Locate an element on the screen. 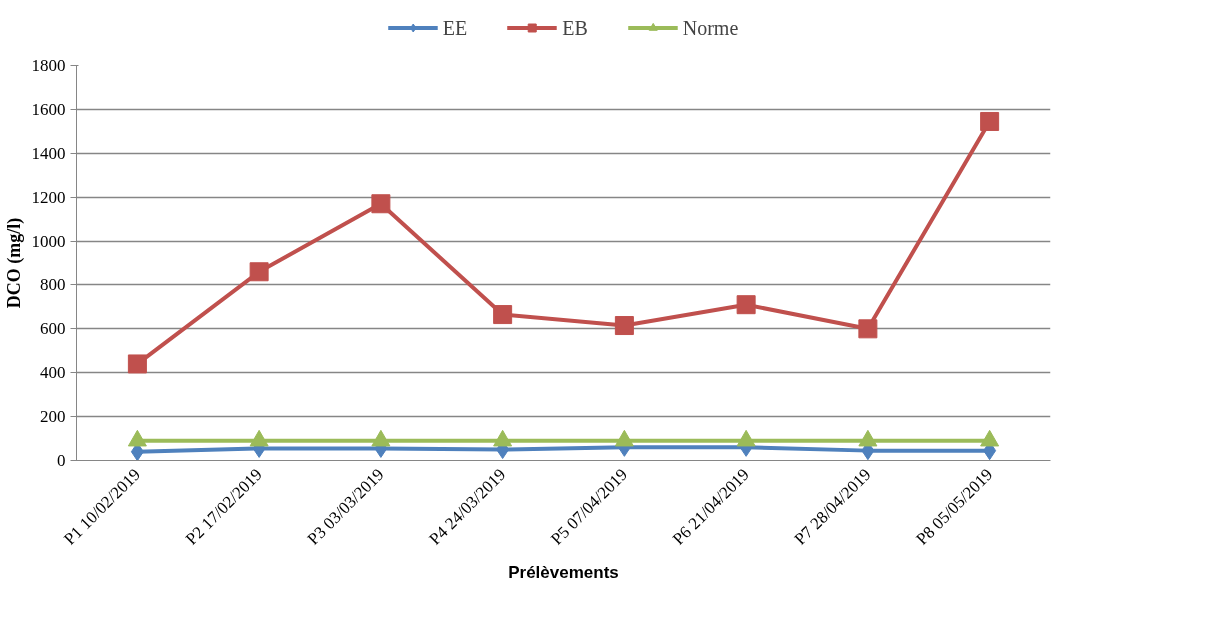 This screenshot has height=625, width=1212. y-tick-label: 400 is located at coordinates (53, 373).